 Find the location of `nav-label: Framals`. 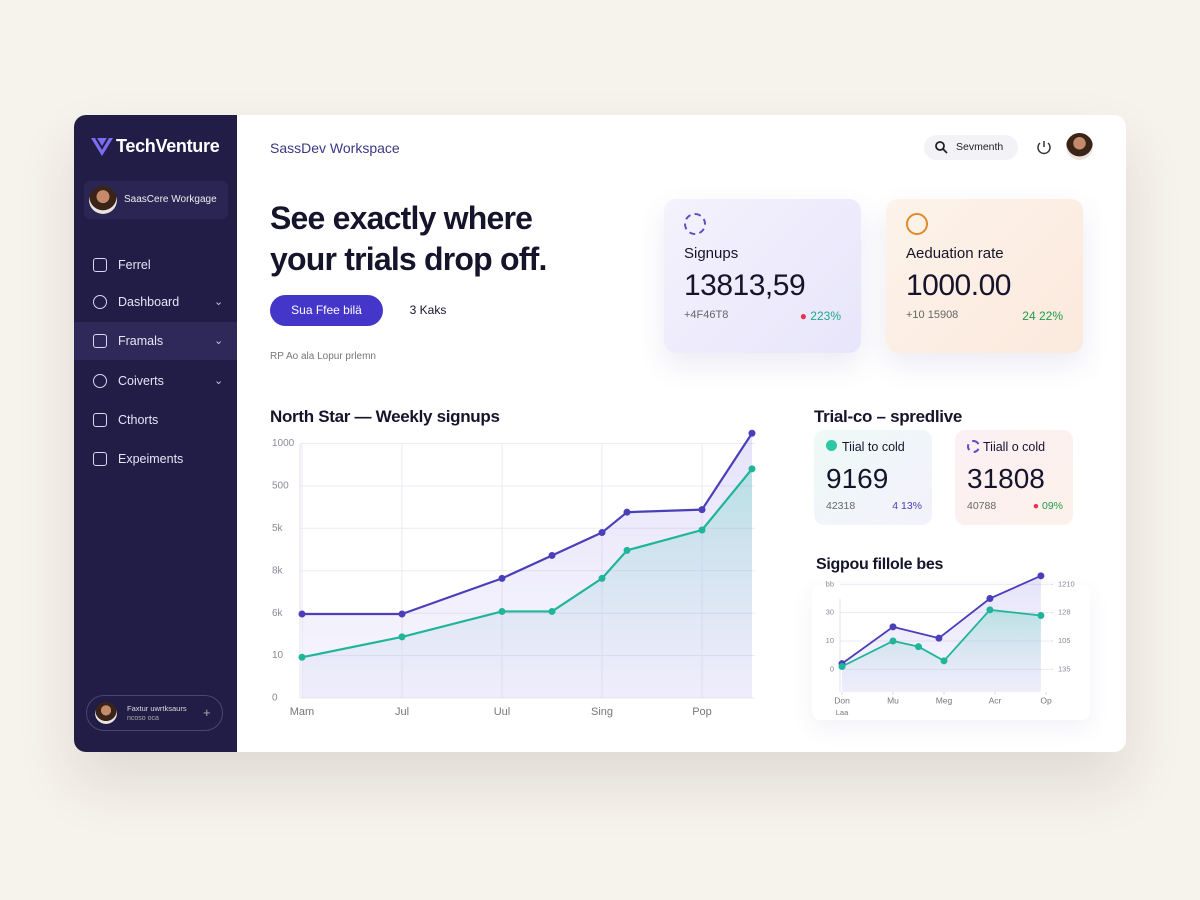

nav-label: Framals is located at coordinates (141, 341).